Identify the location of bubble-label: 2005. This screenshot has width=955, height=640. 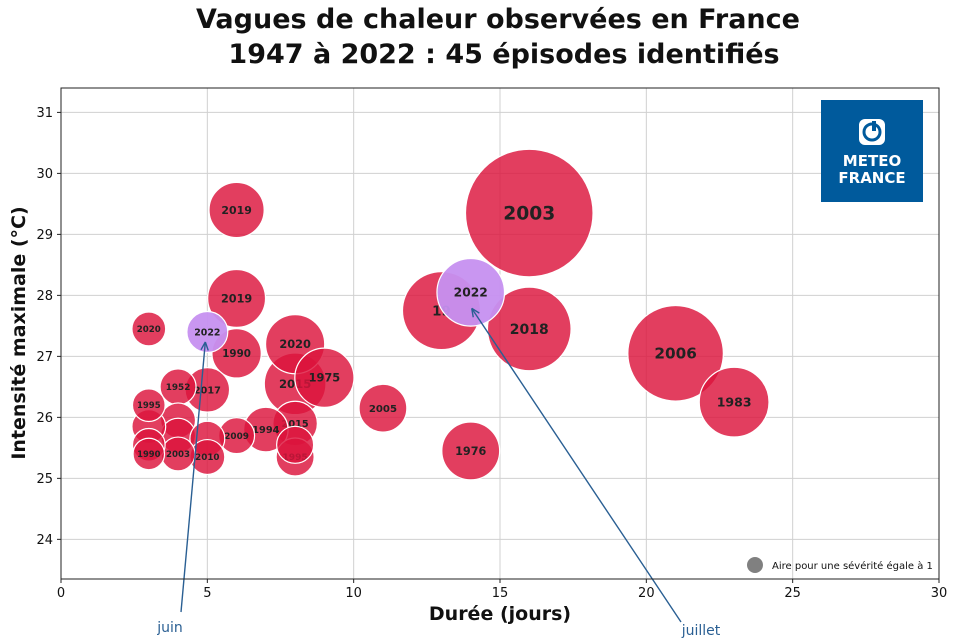
(383, 409).